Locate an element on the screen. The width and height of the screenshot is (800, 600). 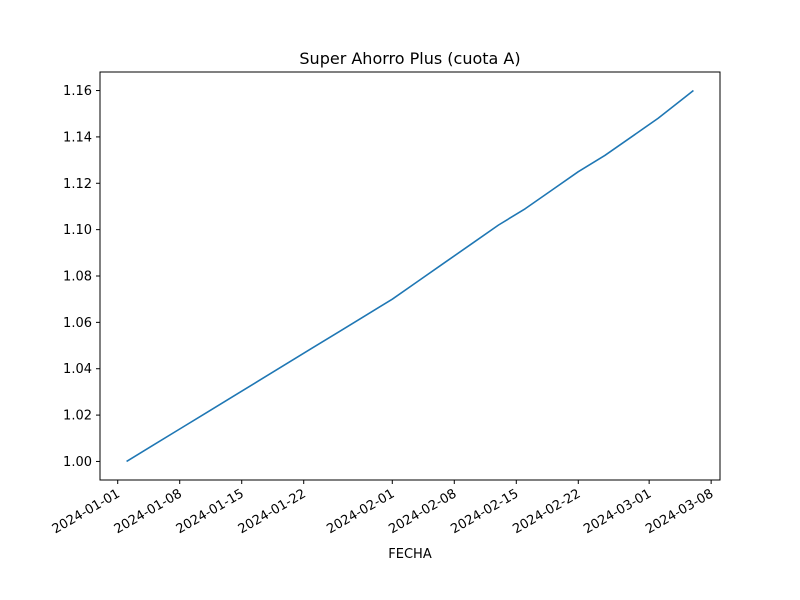
y-tick-label-1: 1.02 is located at coordinates (77, 416).